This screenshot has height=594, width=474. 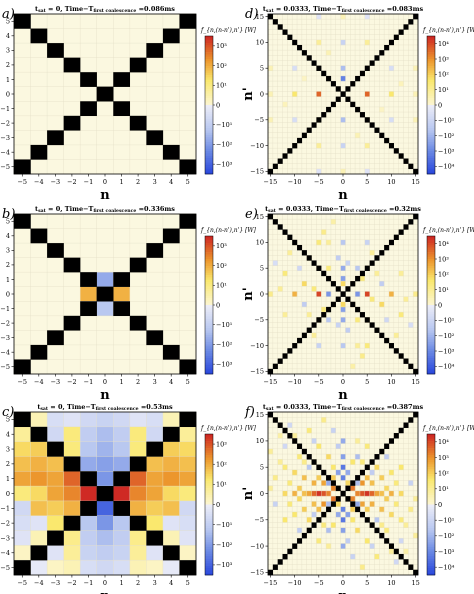 What do you see at coordinates (248, 293) in the screenshot?
I see `y-axis-label: n'` at bounding box center [248, 293].